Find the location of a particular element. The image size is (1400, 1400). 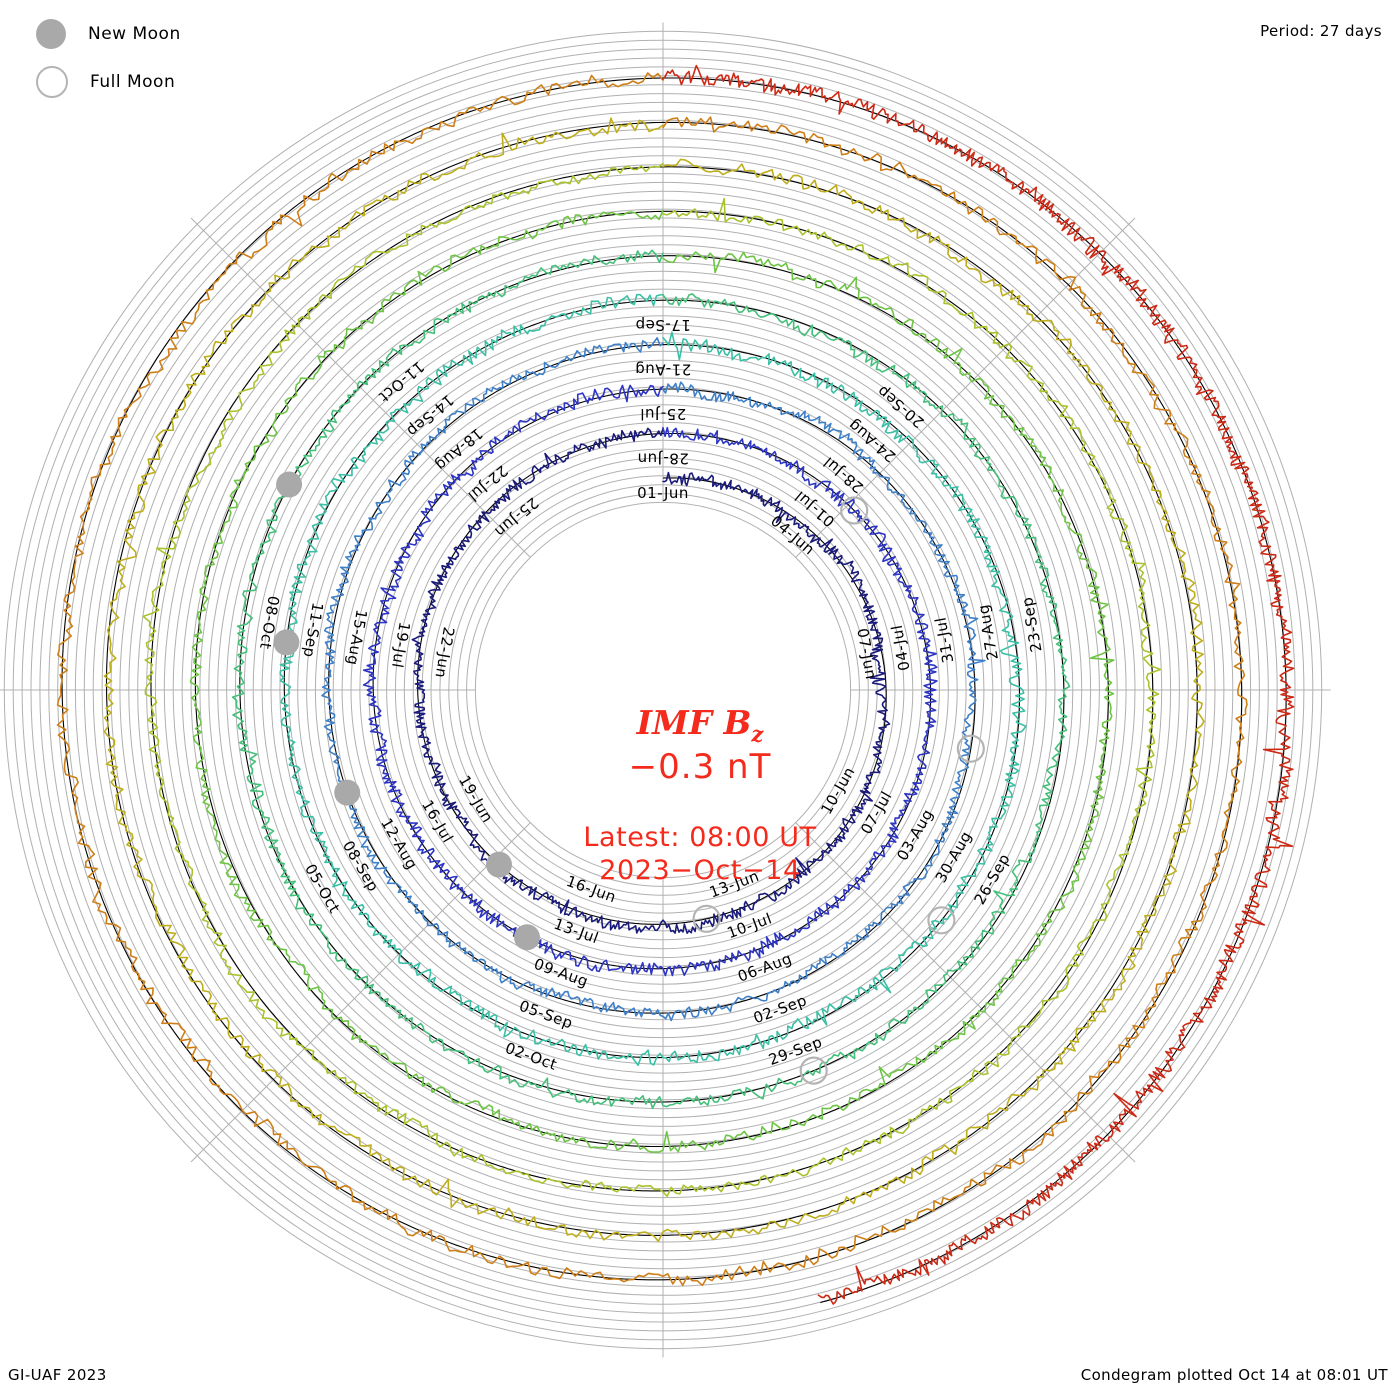

date-tick-label: 11-Sep is located at coordinates (313, 630).